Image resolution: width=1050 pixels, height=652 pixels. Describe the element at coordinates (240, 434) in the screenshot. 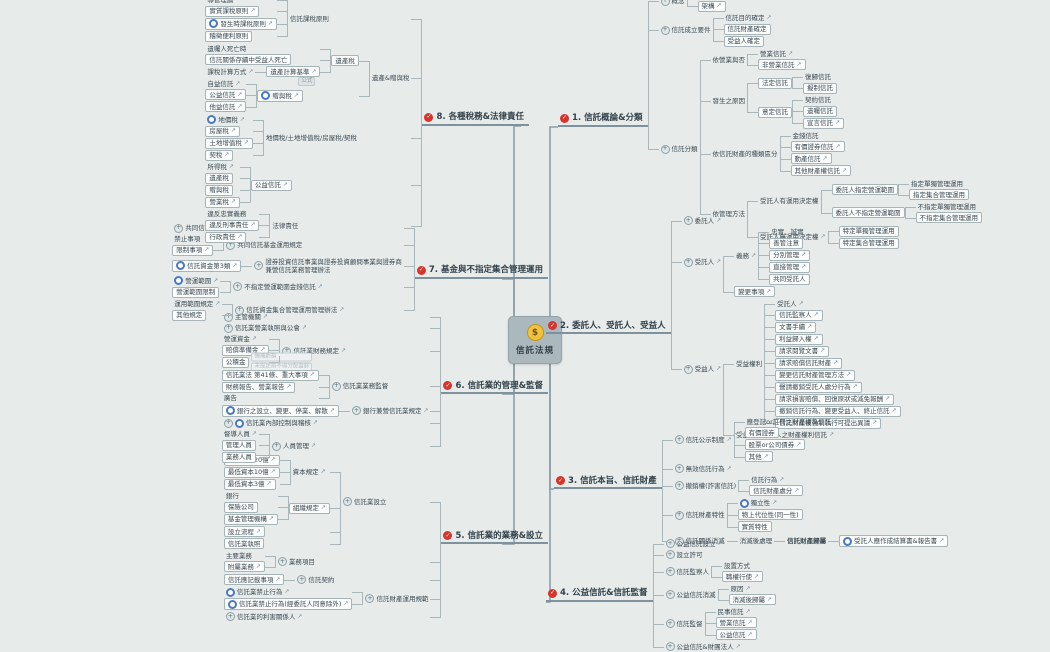

I see `topic-node: 督導人員 ↗` at that location.